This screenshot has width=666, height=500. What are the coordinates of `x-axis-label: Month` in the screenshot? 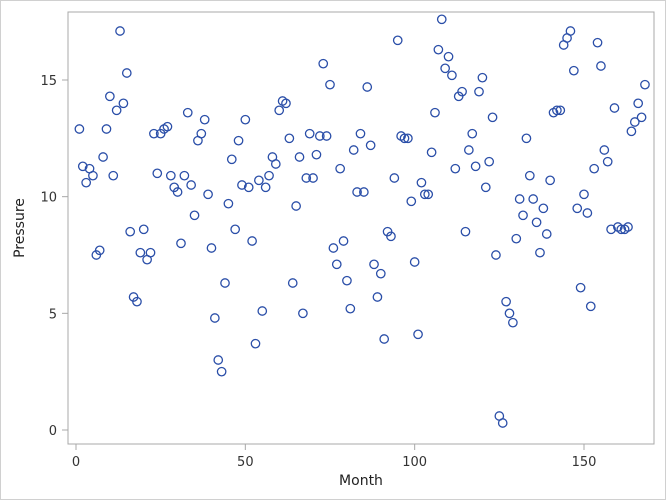 It's located at (361, 481).